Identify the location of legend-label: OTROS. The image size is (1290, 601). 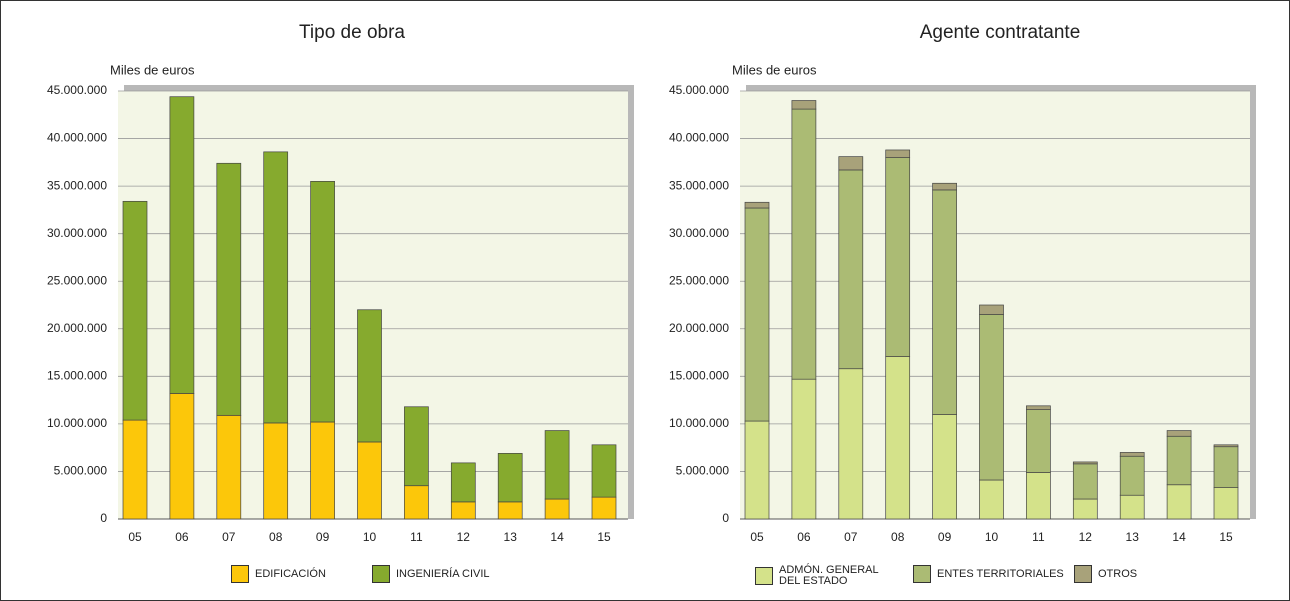
(1118, 573).